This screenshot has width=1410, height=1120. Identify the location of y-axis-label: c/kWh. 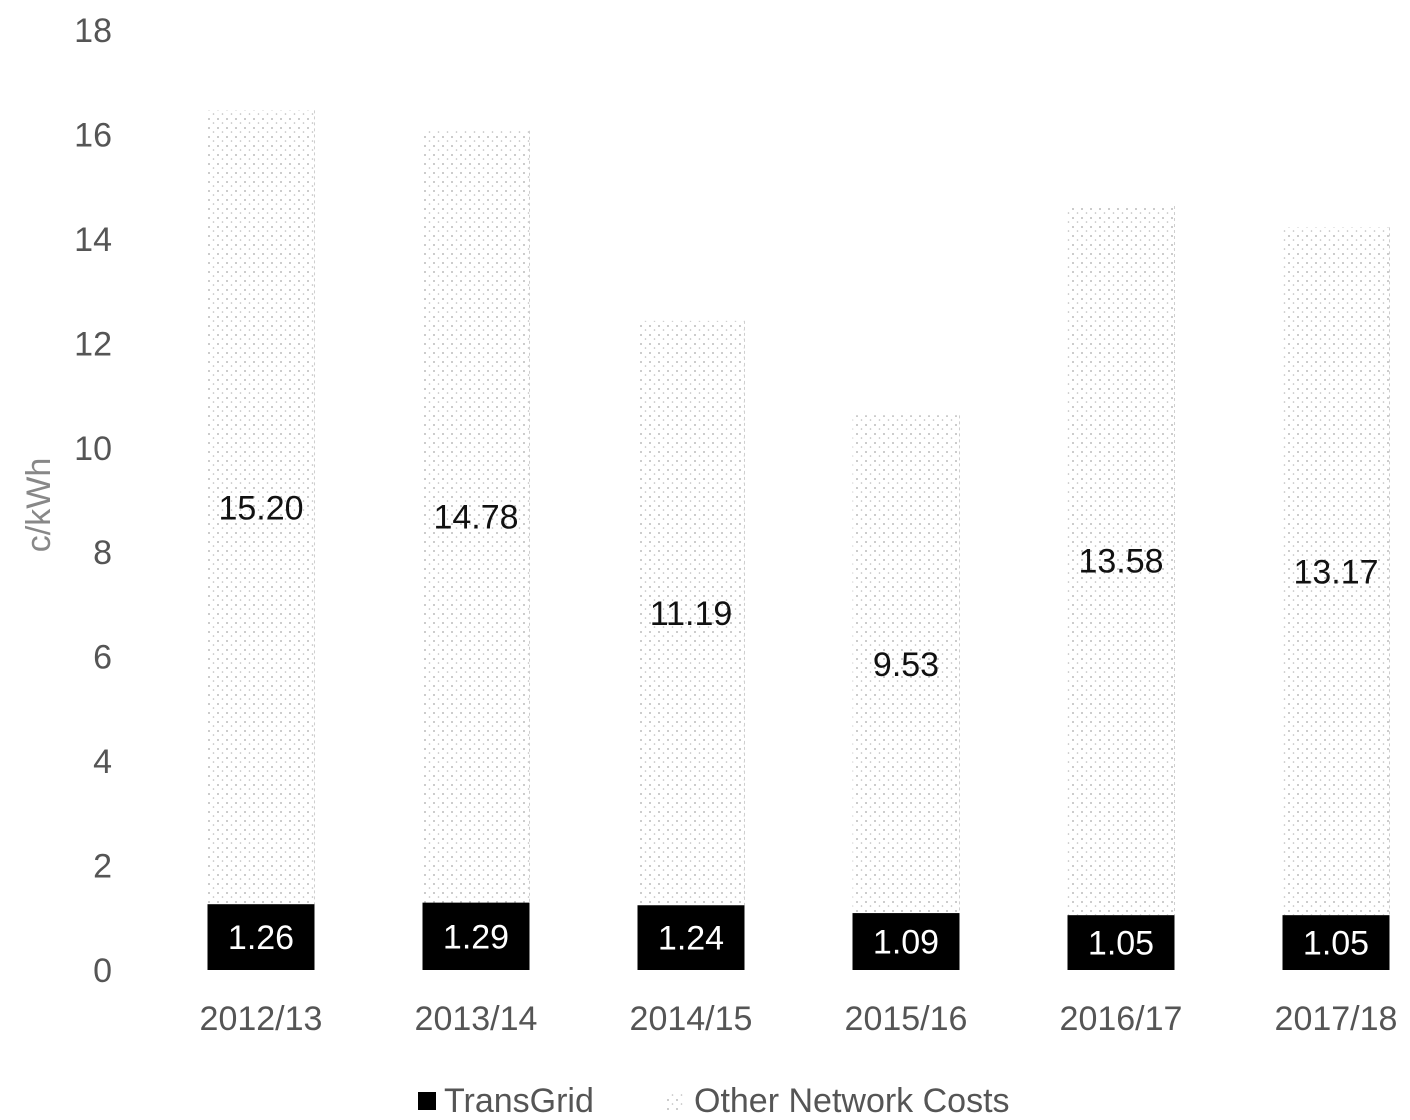
(39, 505).